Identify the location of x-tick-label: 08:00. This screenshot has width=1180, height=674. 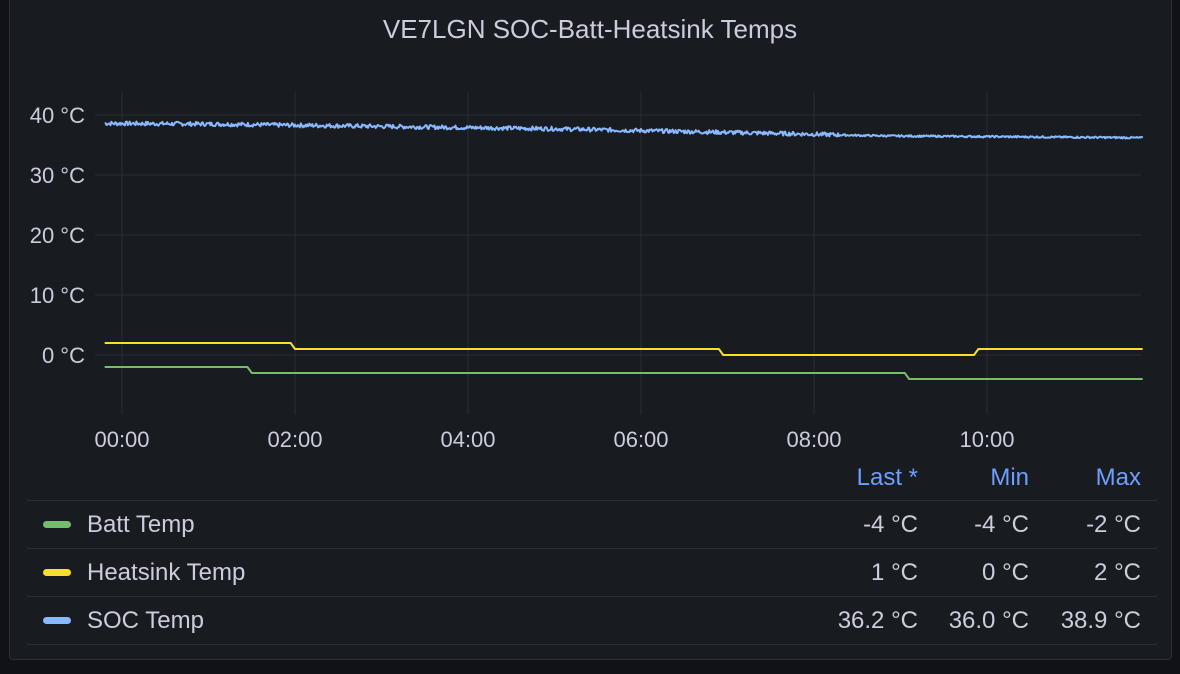
(813, 439).